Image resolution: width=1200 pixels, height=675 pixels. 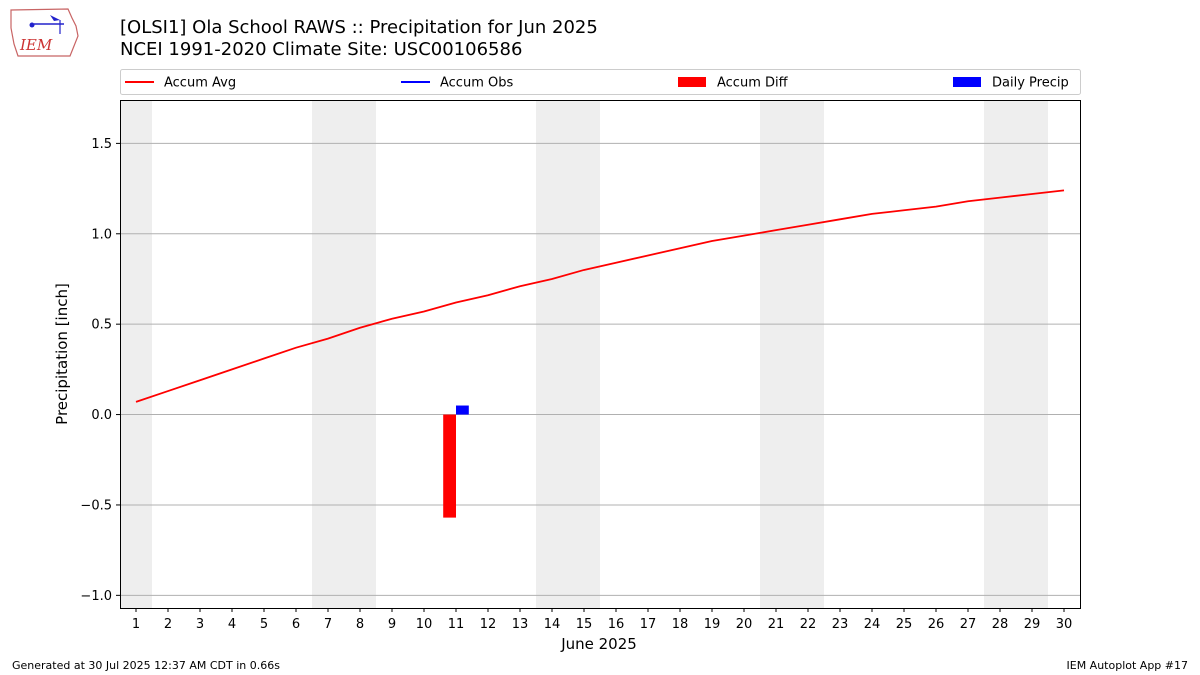 What do you see at coordinates (584, 624) in the screenshot?
I see `x-tick-label: 15` at bounding box center [584, 624].